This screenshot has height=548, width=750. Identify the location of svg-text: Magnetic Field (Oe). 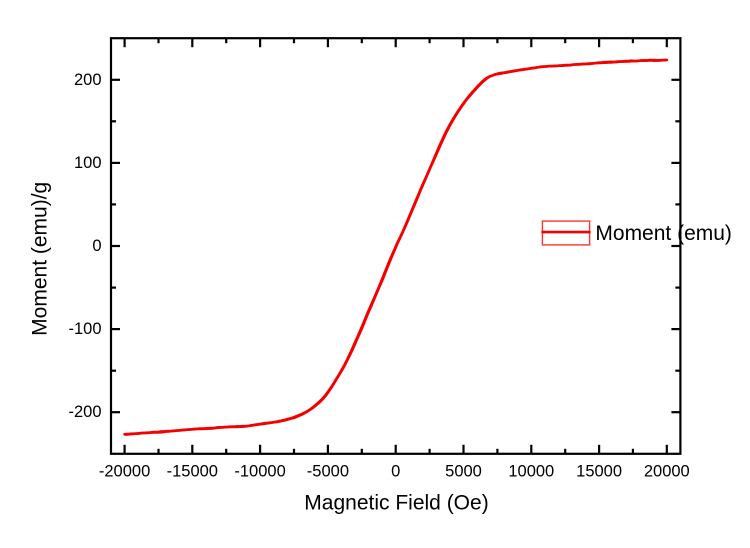
(396, 503).